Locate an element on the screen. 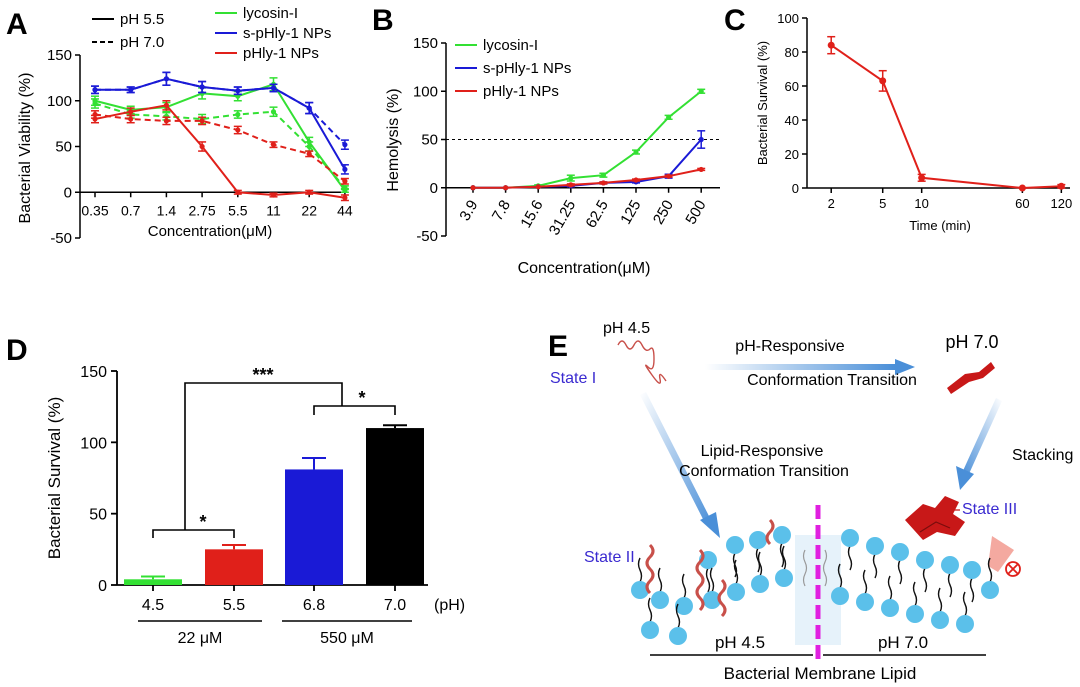 This screenshot has width=1080, height=687. panel-a-axes: 150 100 50 0 -50 0.35 0.7 1.4 2.75 5.5 11 22 44 is located at coordinates (200, 147).